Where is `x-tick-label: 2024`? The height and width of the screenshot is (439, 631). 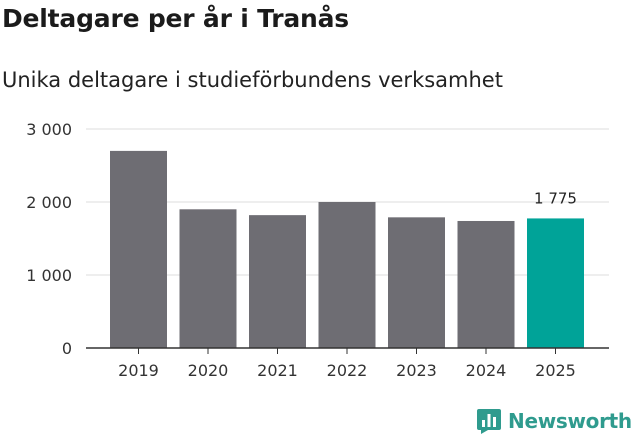
x-tick-label: 2024 is located at coordinates (486, 370).